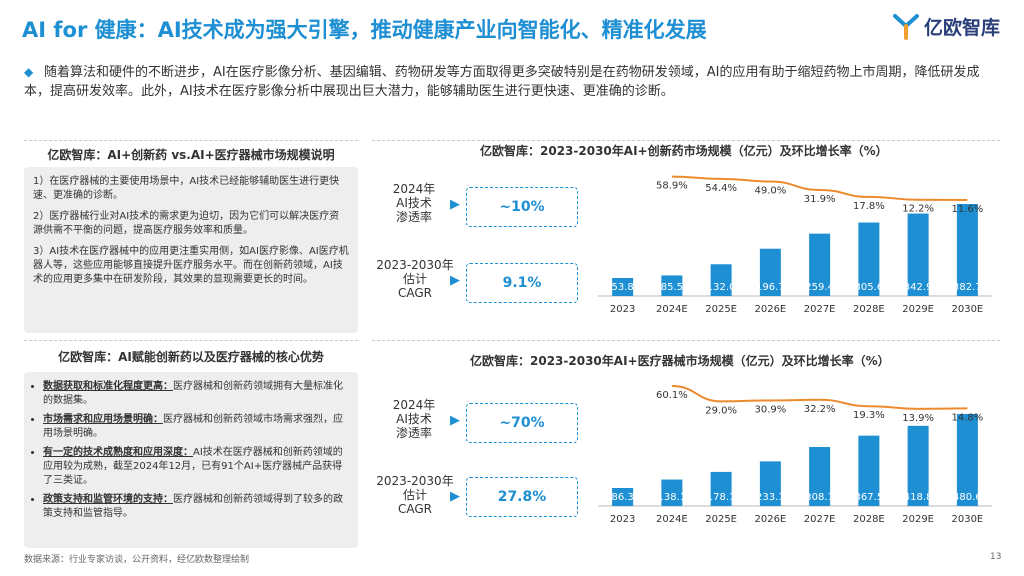 The width and height of the screenshot is (1024, 576). I want to click on bar-value-label: 308.1, so click(819, 497).